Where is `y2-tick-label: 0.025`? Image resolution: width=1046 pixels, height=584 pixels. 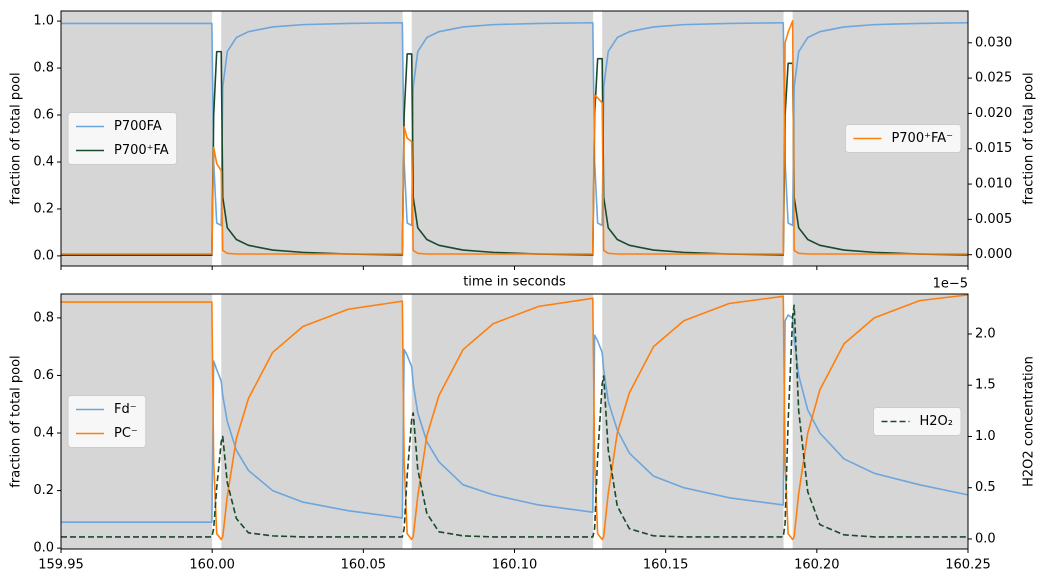
y2-tick-label: 0.025 is located at coordinates (993, 78).